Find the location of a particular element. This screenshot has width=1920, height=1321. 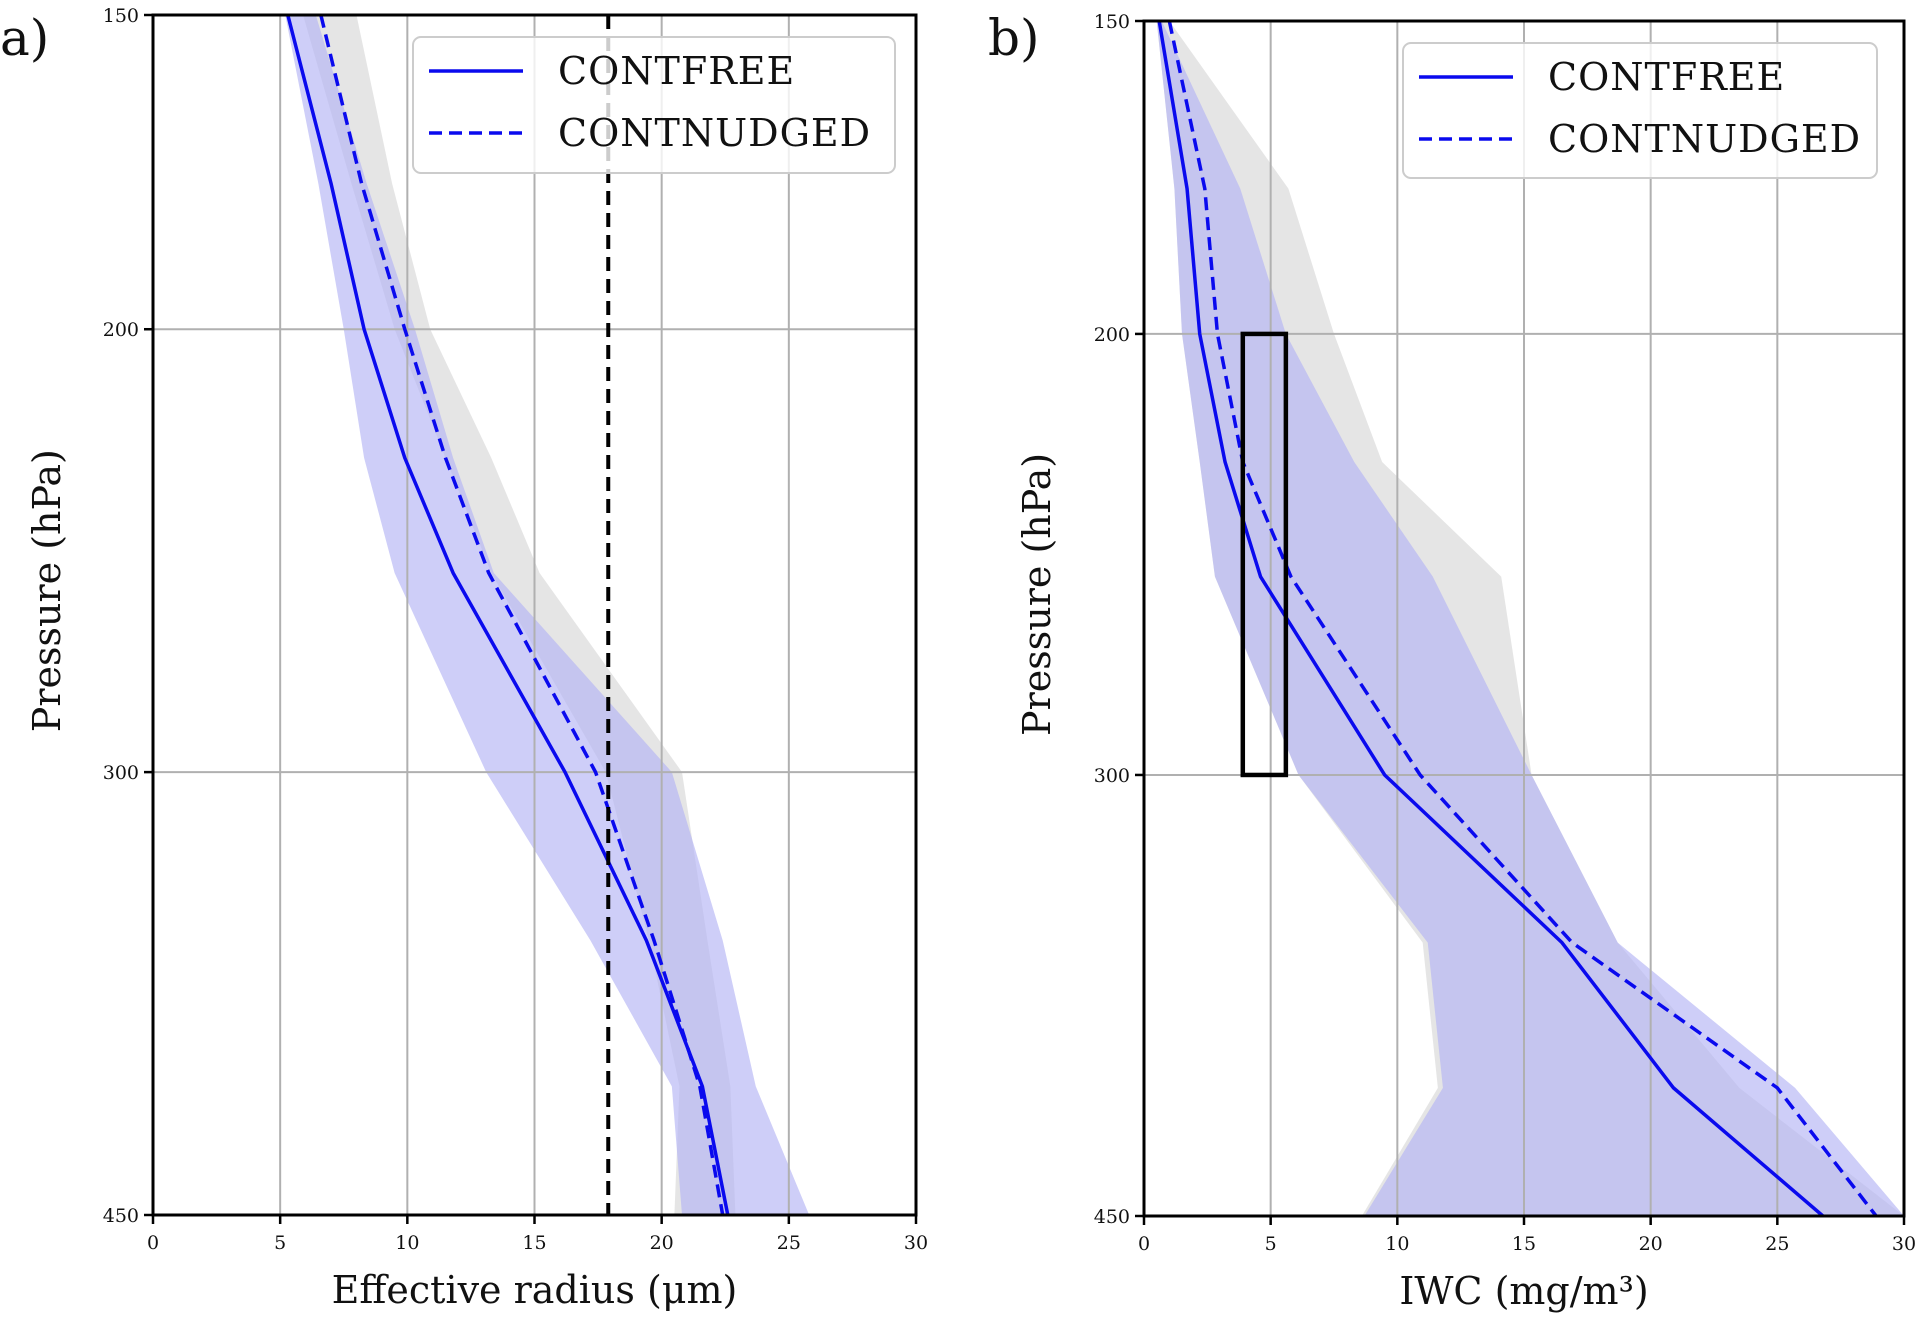

x-axis-label: IWC (mg/m³) is located at coordinates (1523, 1291).